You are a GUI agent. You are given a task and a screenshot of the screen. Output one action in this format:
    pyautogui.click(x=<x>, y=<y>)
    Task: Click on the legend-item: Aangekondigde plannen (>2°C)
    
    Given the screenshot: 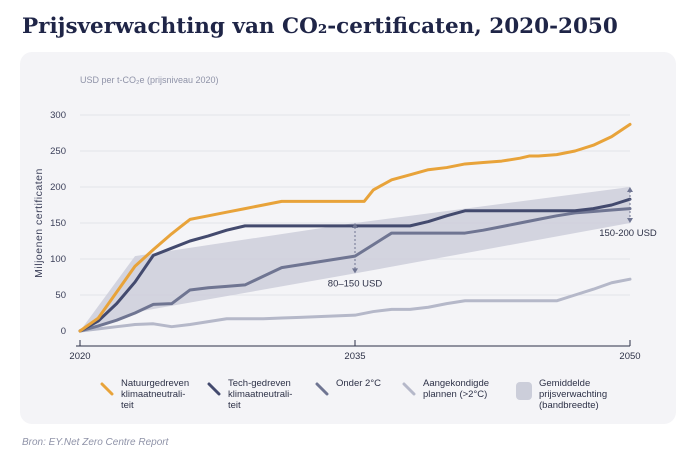 What is the action you would take?
    pyautogui.click(x=445, y=389)
    